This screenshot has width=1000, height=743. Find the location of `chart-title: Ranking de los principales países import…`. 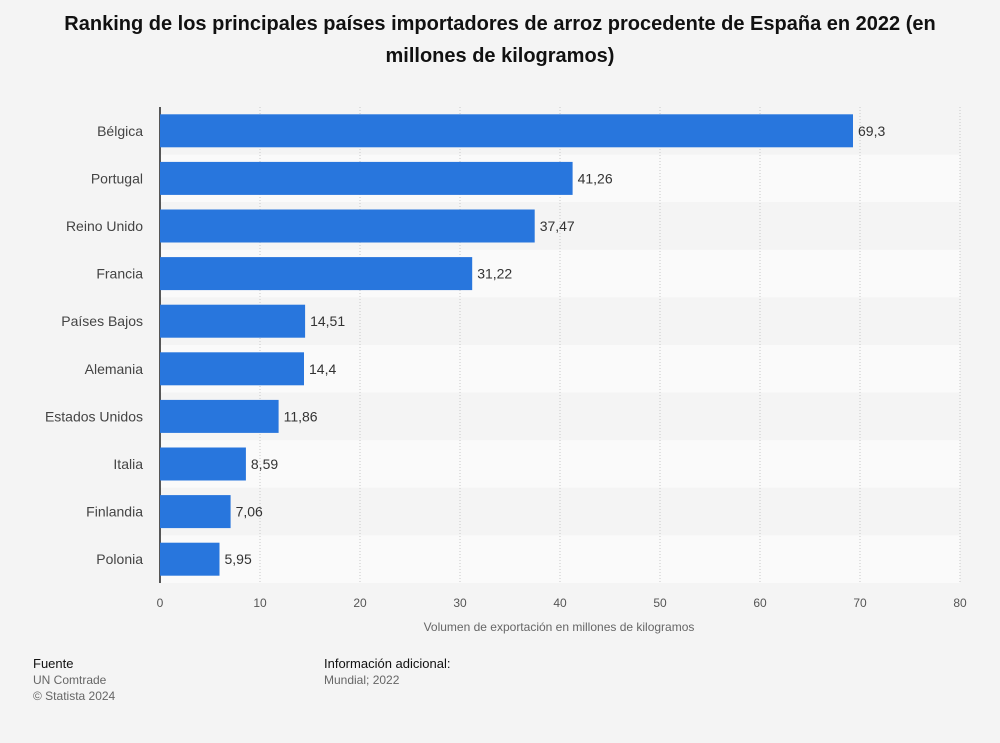

chart-title: Ranking de los principales países import… is located at coordinates (500, 40).